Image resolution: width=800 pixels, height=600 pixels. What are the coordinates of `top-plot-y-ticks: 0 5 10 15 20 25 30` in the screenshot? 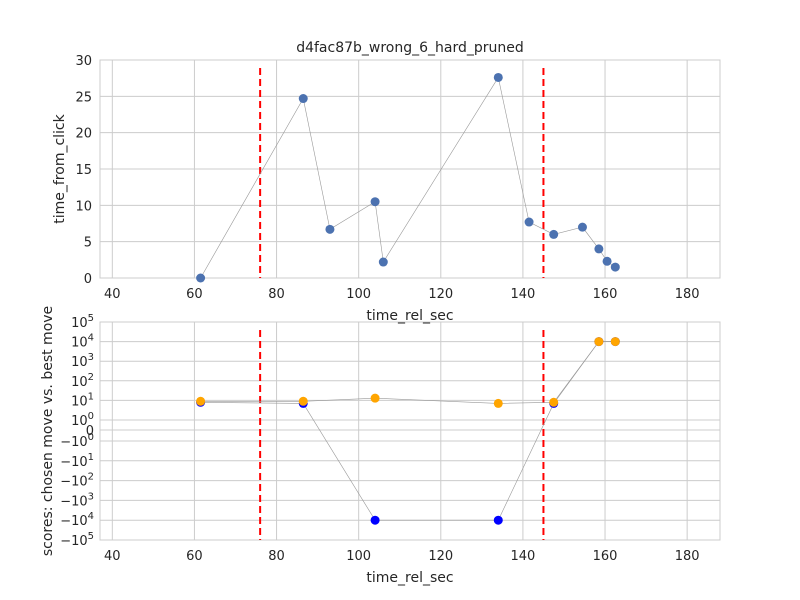 It's located at (83, 170).